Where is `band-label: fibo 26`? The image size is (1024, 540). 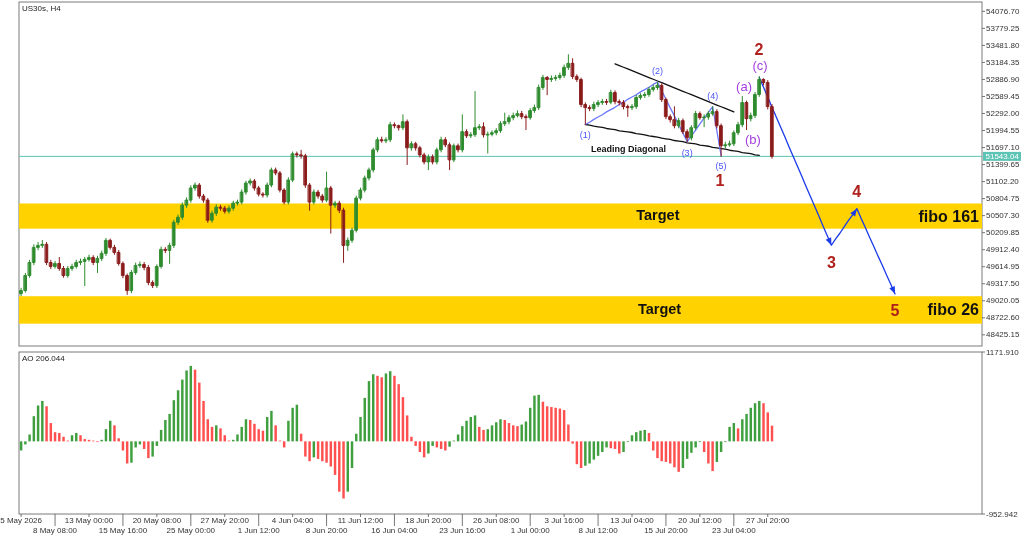
band-label: fibo 26 is located at coordinates (953, 310).